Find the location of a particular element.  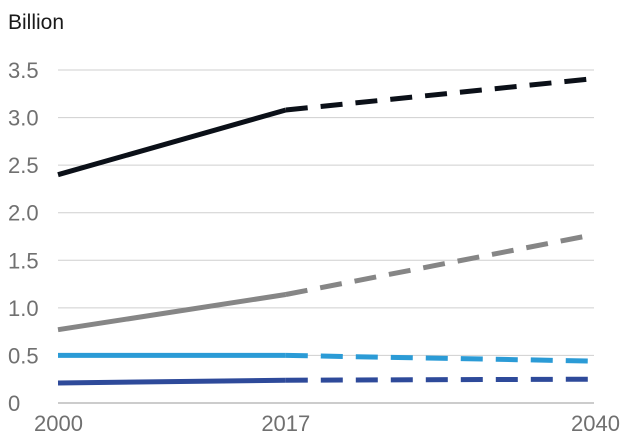

y-tick-label: 3.5 is located at coordinates (23, 70).